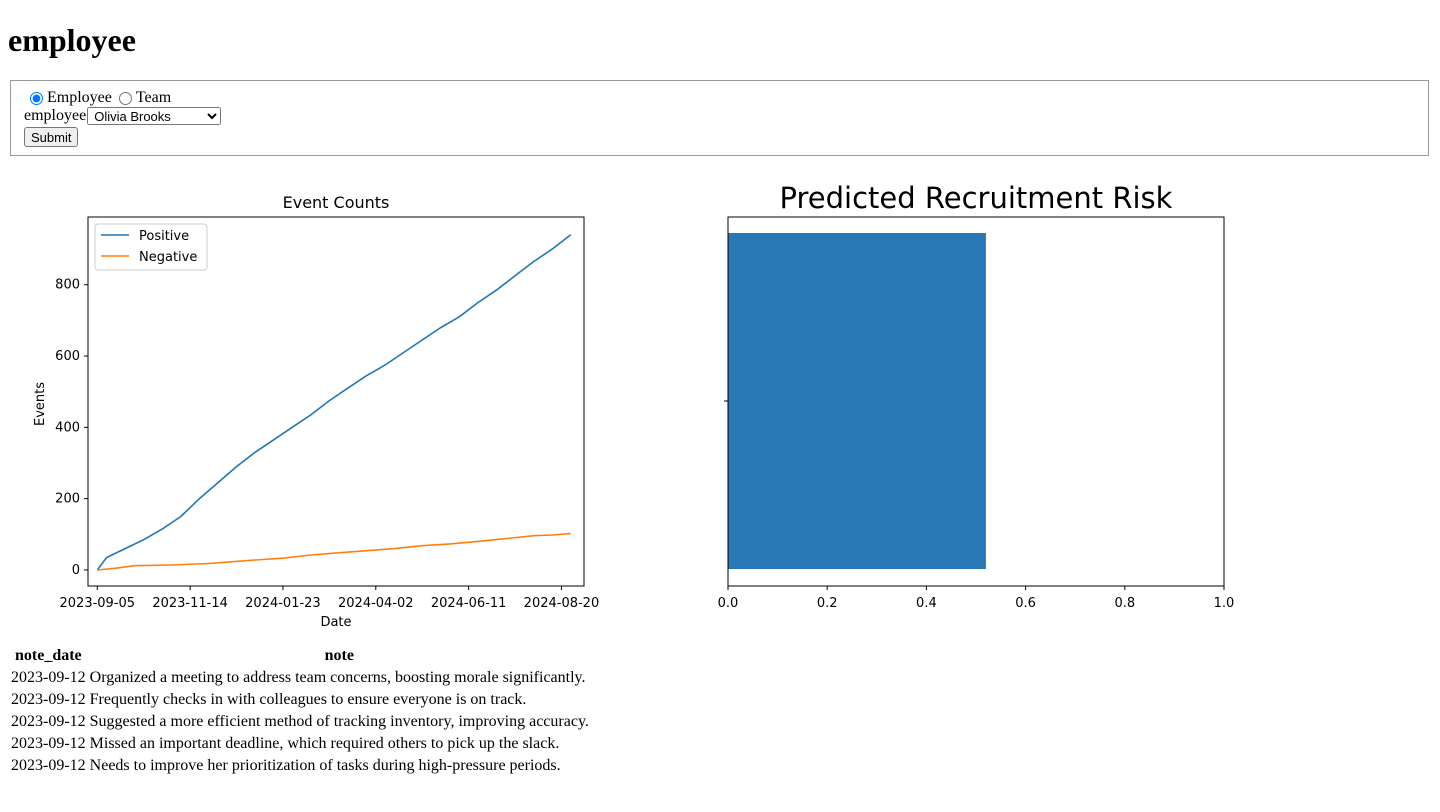 This screenshot has width=1440, height=812. Describe the element at coordinates (469, 603) in the screenshot. I see `x-tick-label: 2024-06-11` at that location.